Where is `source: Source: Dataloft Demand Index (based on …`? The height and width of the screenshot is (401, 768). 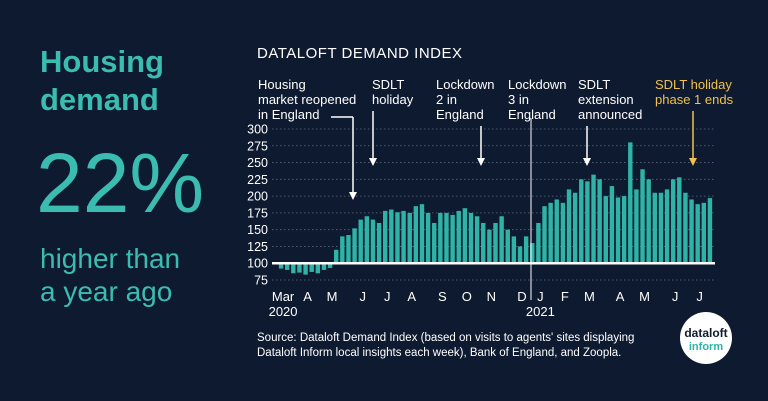
source: Source: Dataloft Demand Index (based on … is located at coordinates (445, 345).